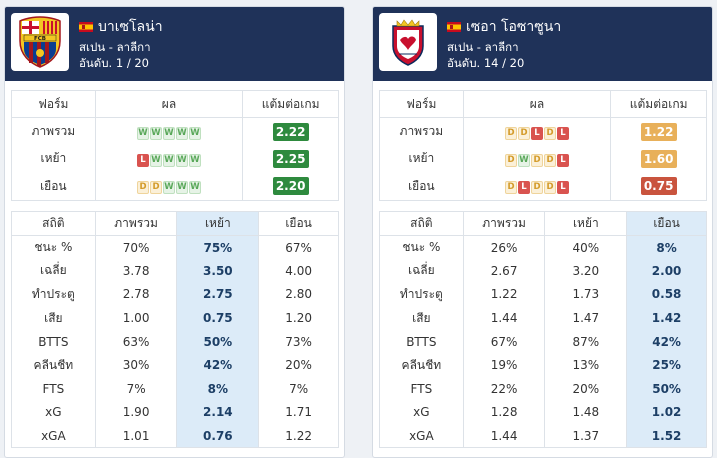  Describe the element at coordinates (421, 186) in the screenshot. I see `form-row-label: เยือน` at that location.